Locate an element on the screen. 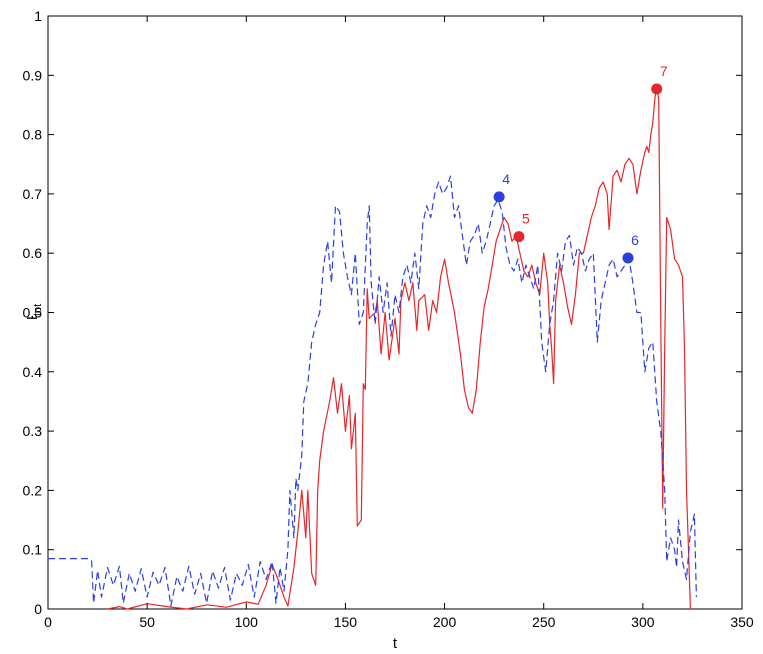 Image resolution: width=763 pixels, height=654 pixels. y-tick-label: 0 is located at coordinates (38, 609).